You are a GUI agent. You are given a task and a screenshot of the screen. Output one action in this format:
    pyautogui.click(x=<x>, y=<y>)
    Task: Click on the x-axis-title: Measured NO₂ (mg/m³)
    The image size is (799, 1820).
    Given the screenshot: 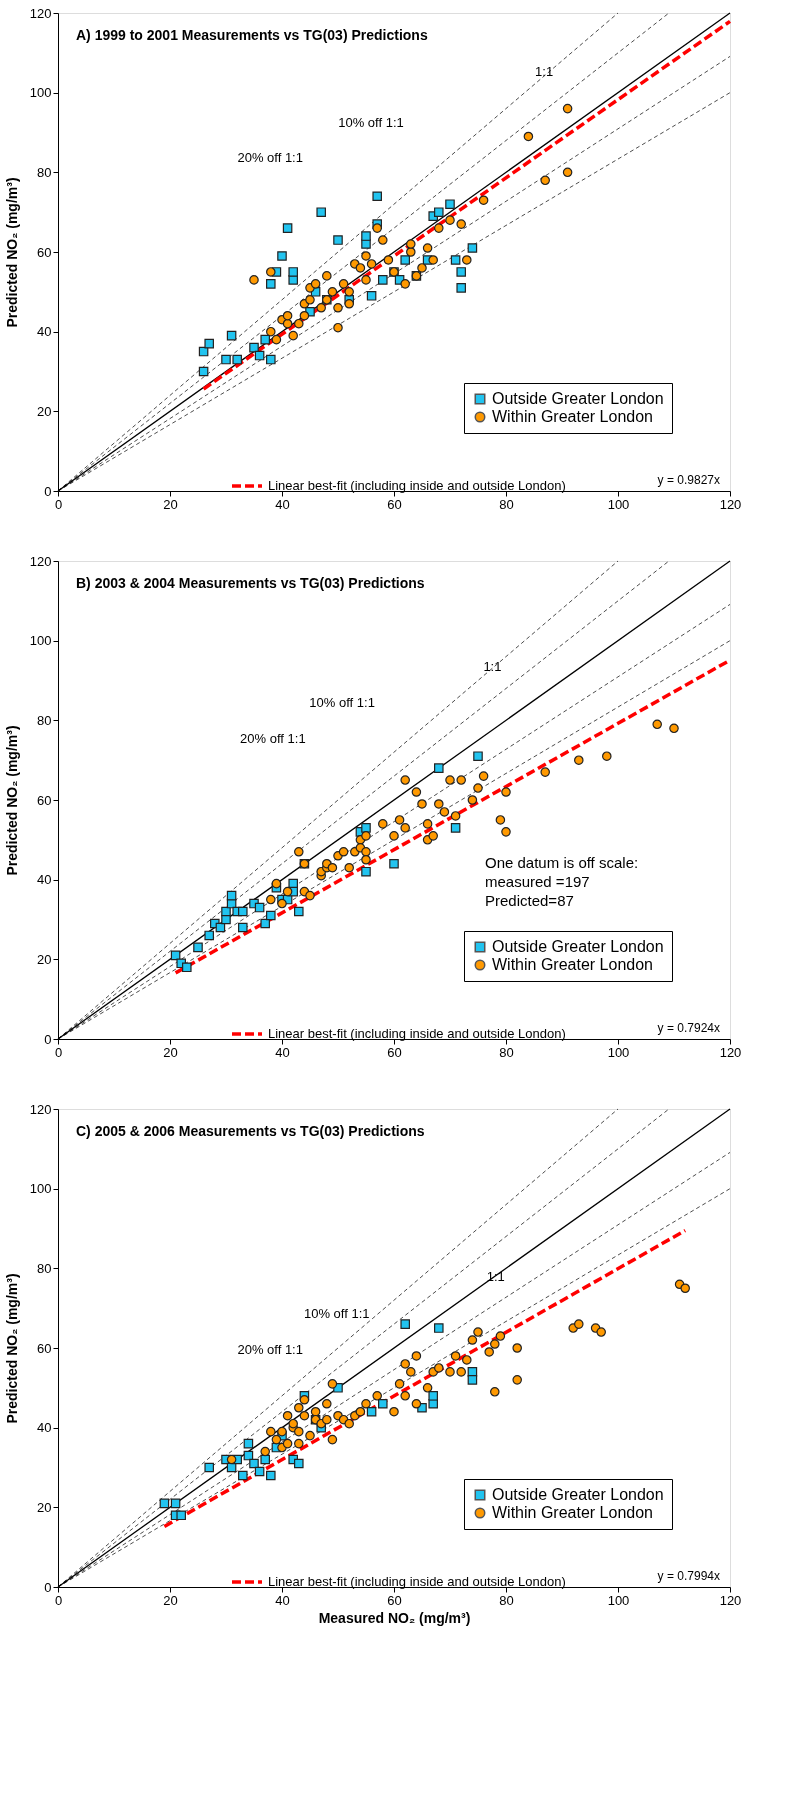 What is the action you would take?
    pyautogui.click(x=394, y=1617)
    